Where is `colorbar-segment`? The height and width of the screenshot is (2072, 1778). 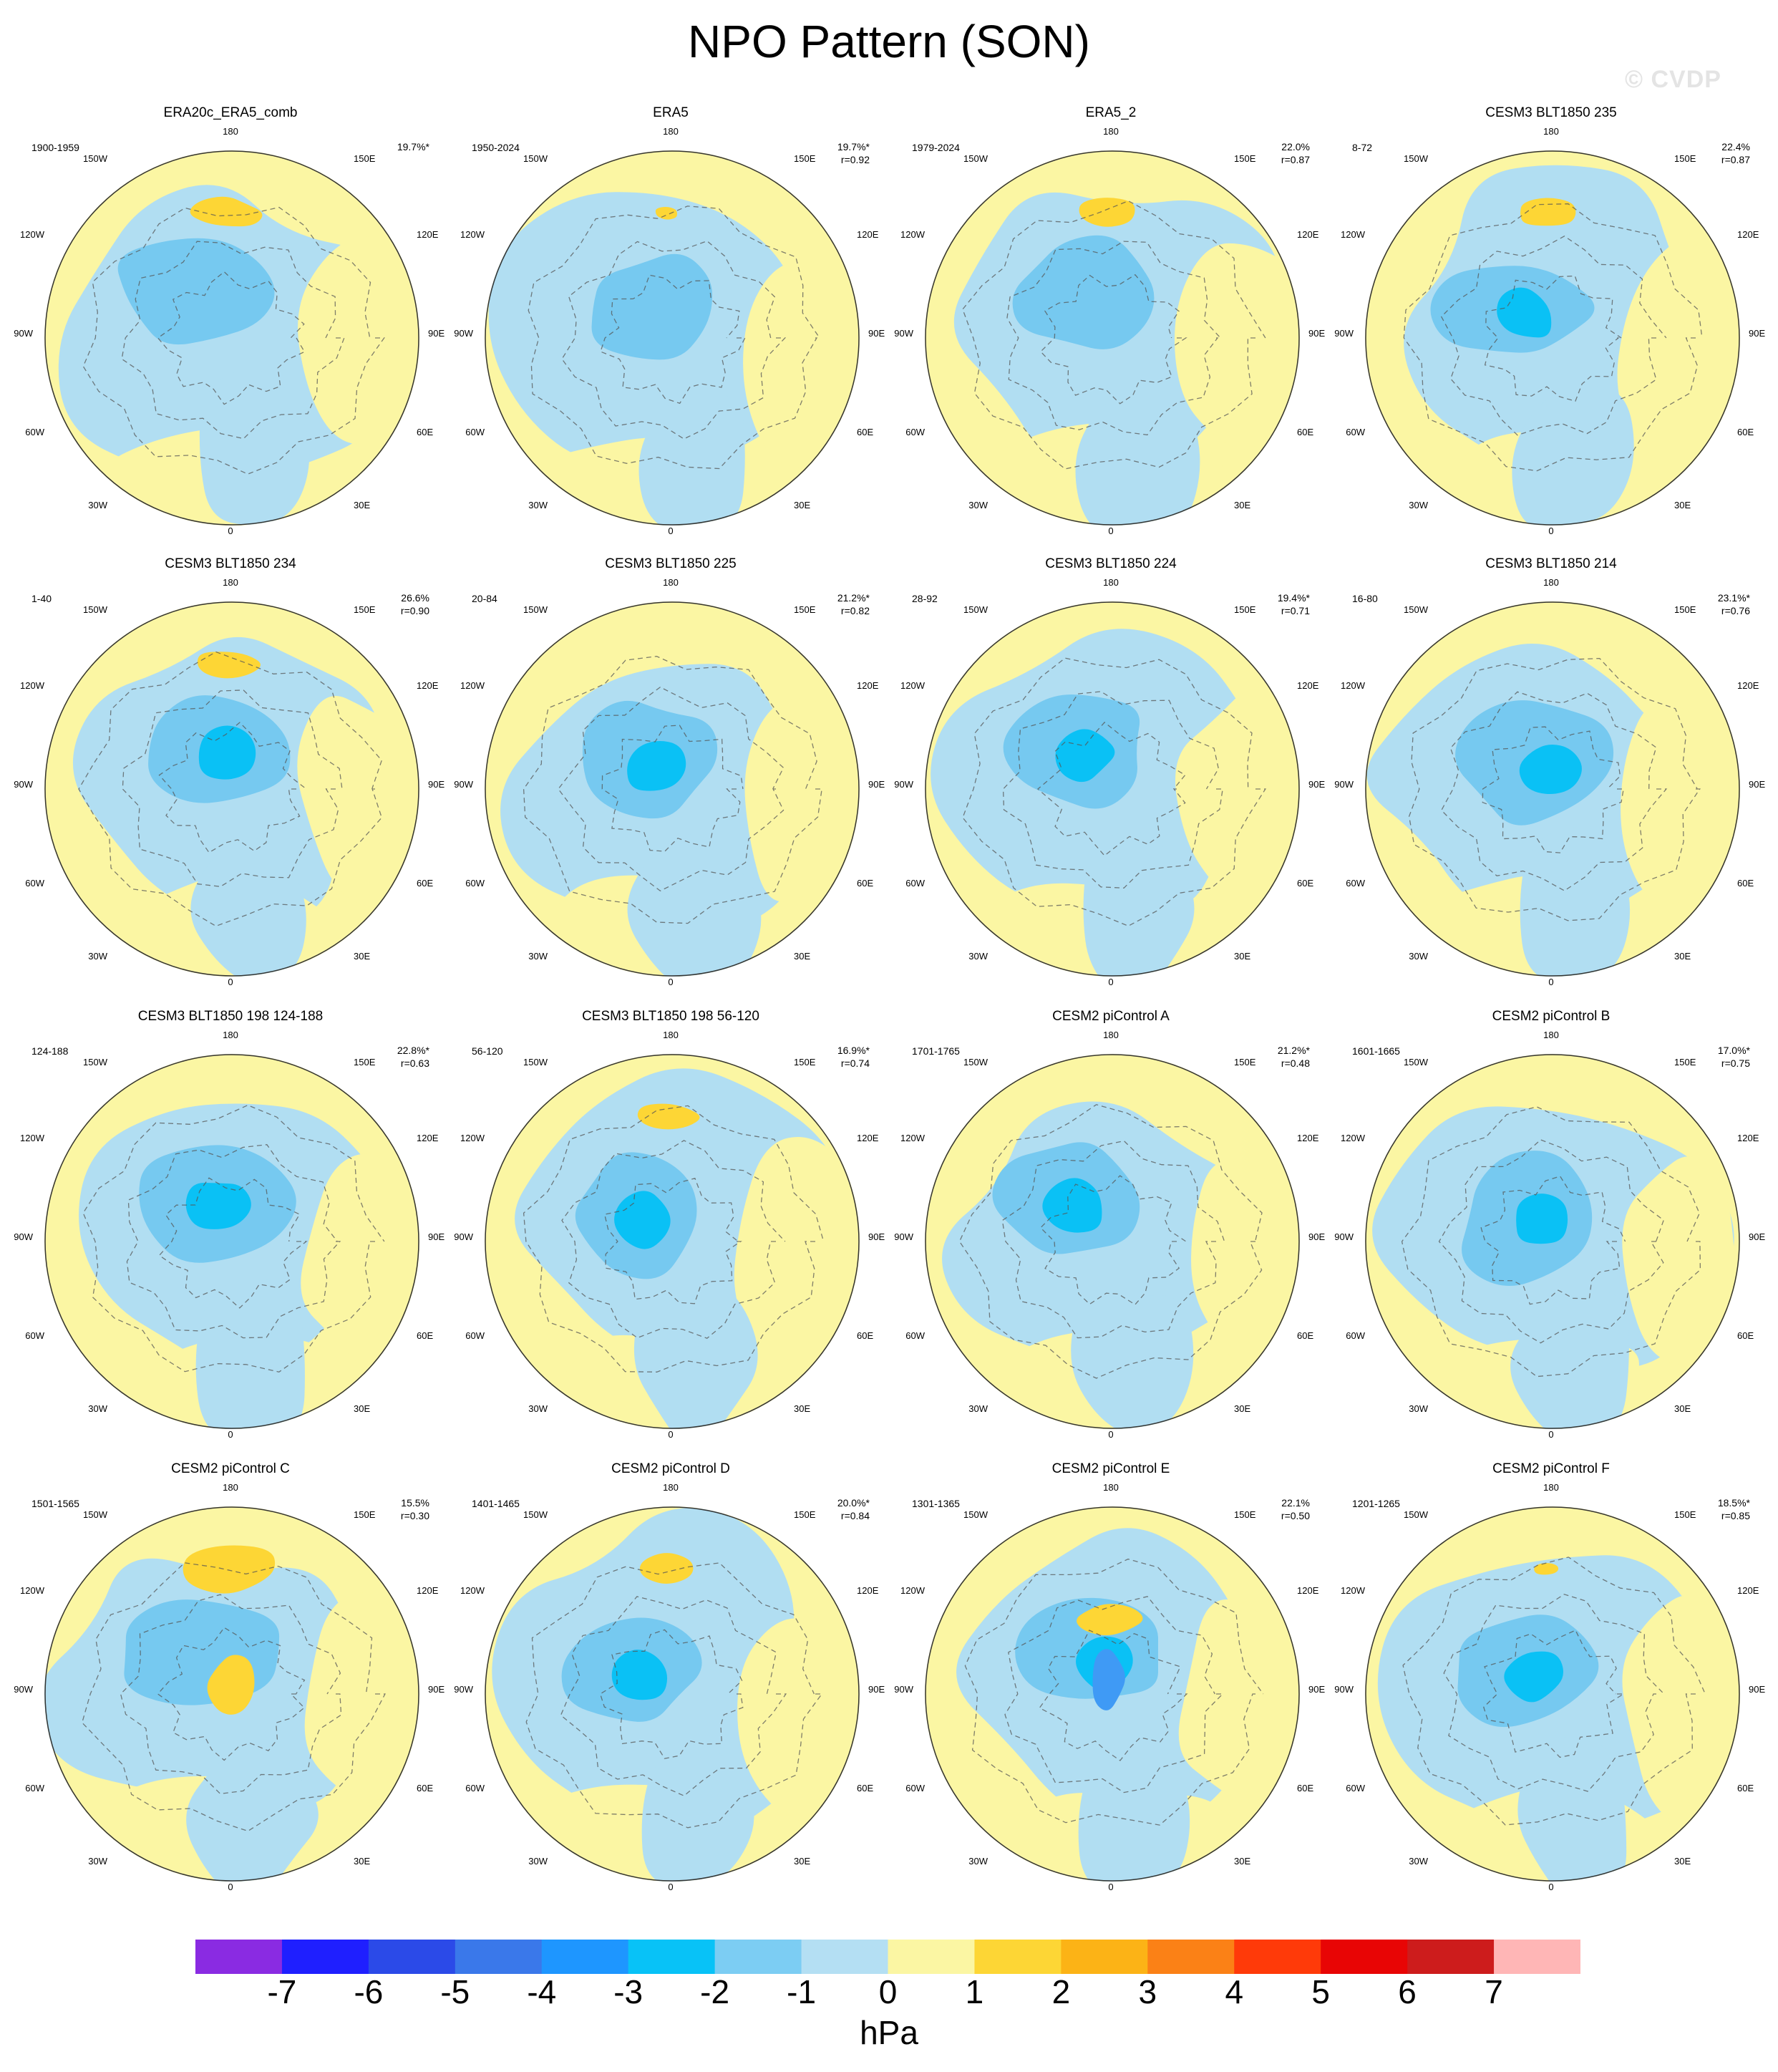
colorbar-segment is located at coordinates (412, 1957).